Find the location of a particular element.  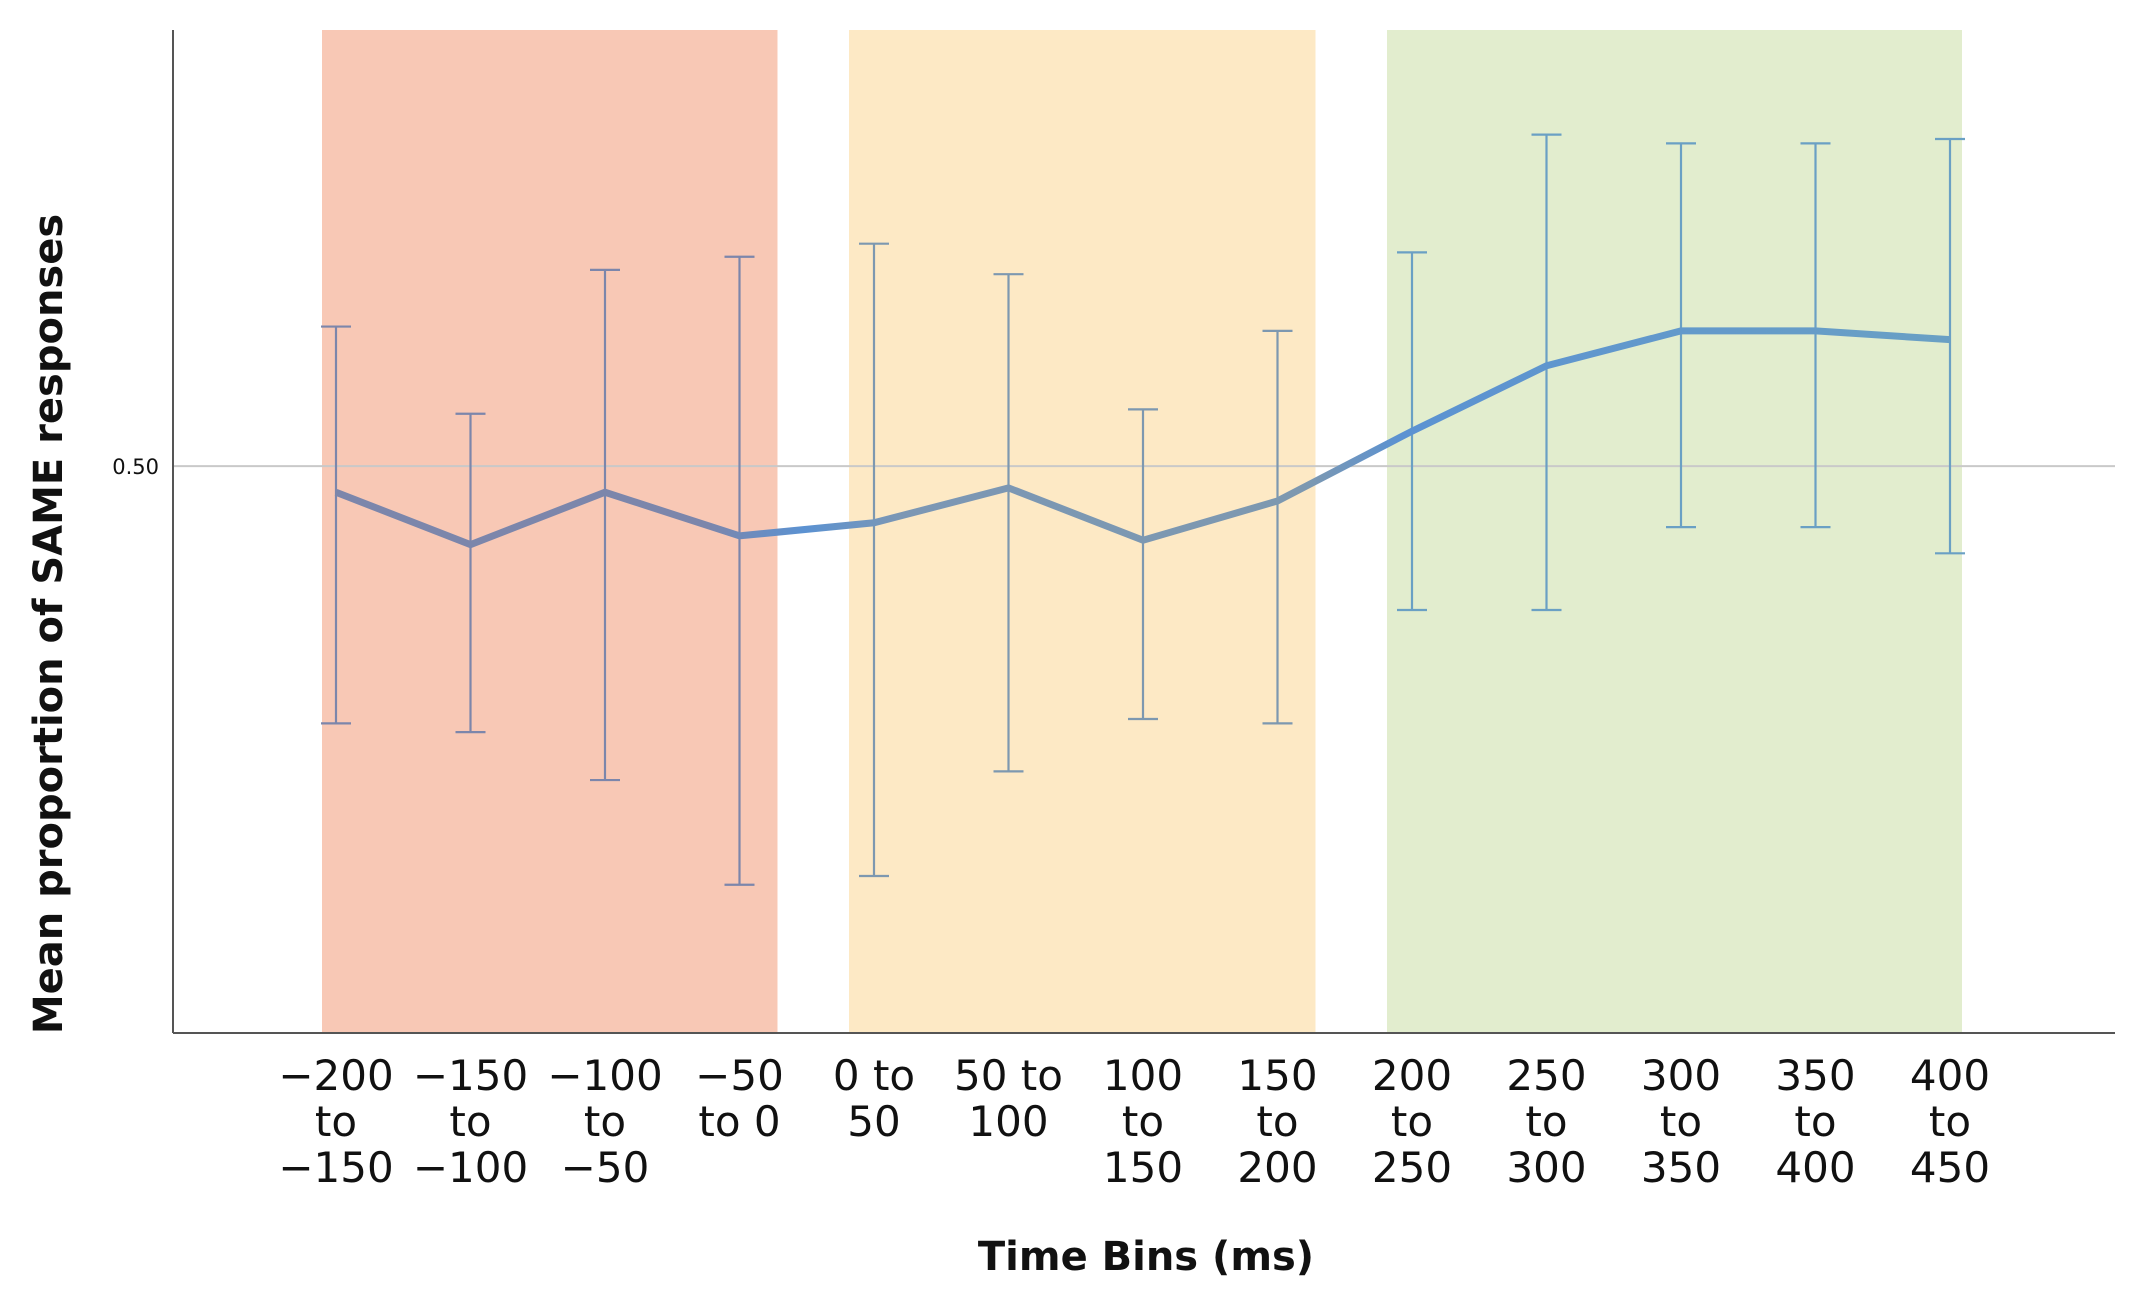

series-line is located at coordinates (1142, 438).